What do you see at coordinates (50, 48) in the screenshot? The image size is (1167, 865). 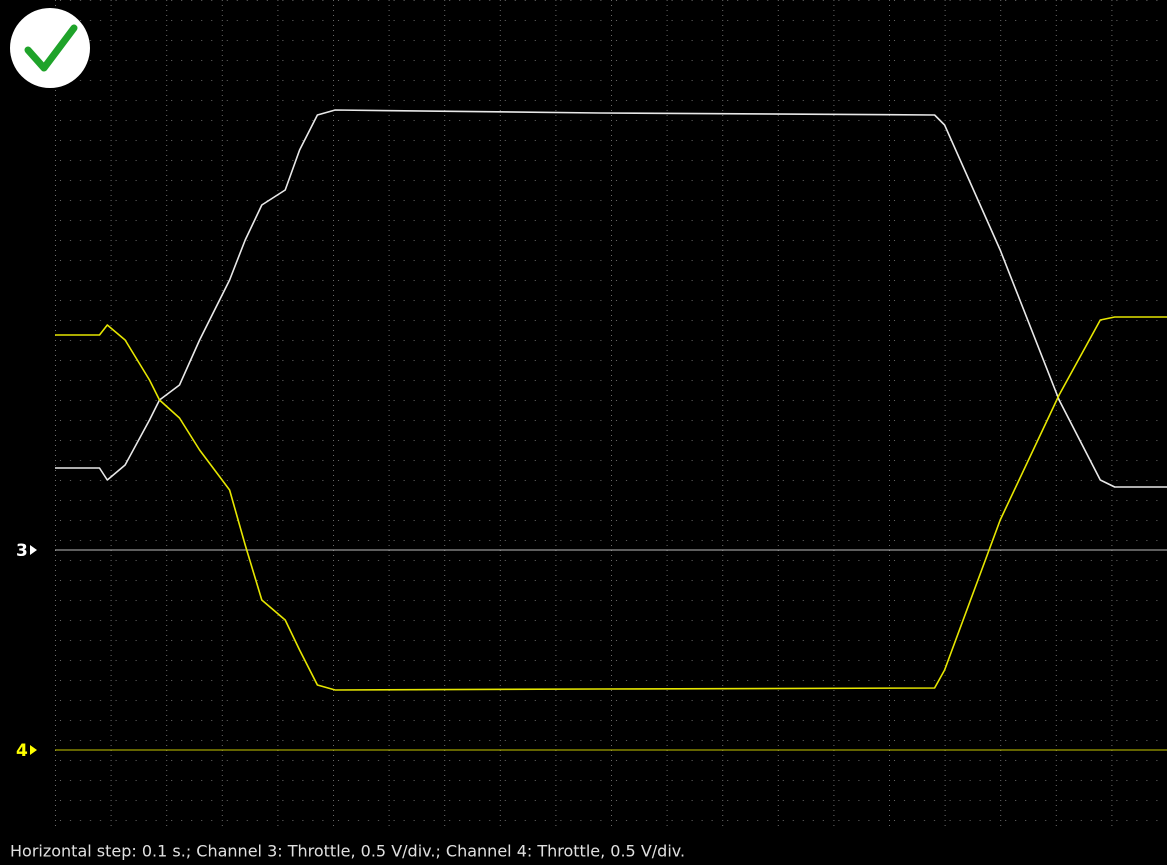 I see `status-icon` at bounding box center [50, 48].